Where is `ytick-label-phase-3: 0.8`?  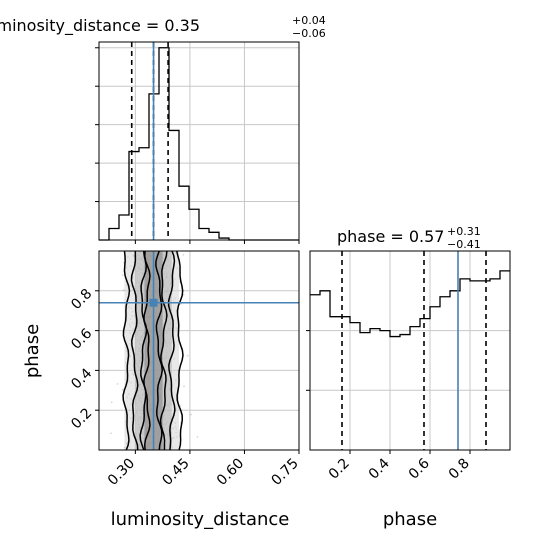
ytick-label-phase-3: 0.8 is located at coordinates (81, 299).